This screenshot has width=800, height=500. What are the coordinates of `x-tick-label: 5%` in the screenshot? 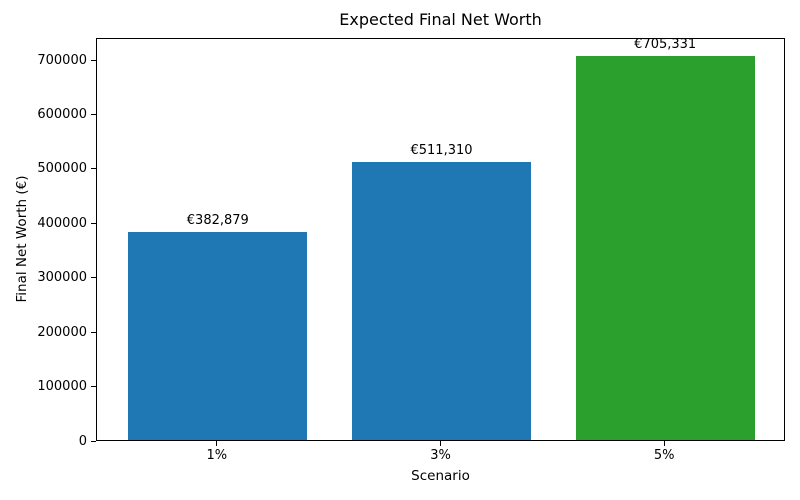 It's located at (664, 455).